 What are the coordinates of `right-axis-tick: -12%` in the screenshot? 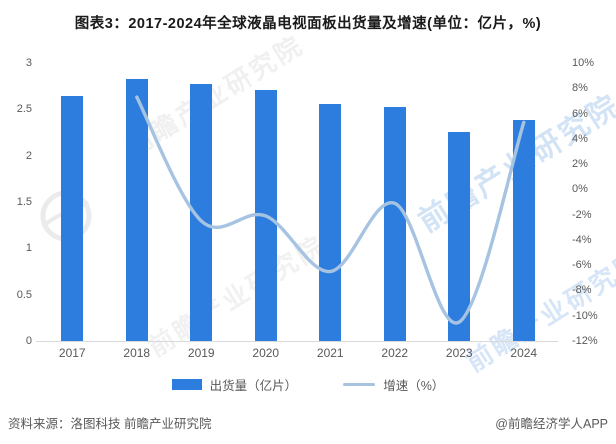 It's located at (585, 341).